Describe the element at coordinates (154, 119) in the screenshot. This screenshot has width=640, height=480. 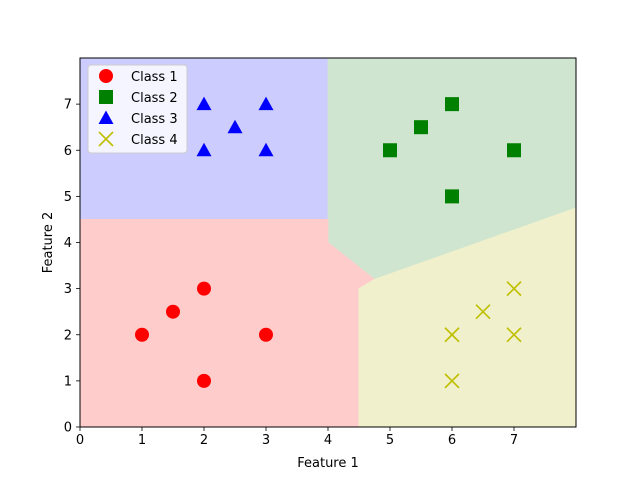
I see `legend-label: Class 3` at that location.